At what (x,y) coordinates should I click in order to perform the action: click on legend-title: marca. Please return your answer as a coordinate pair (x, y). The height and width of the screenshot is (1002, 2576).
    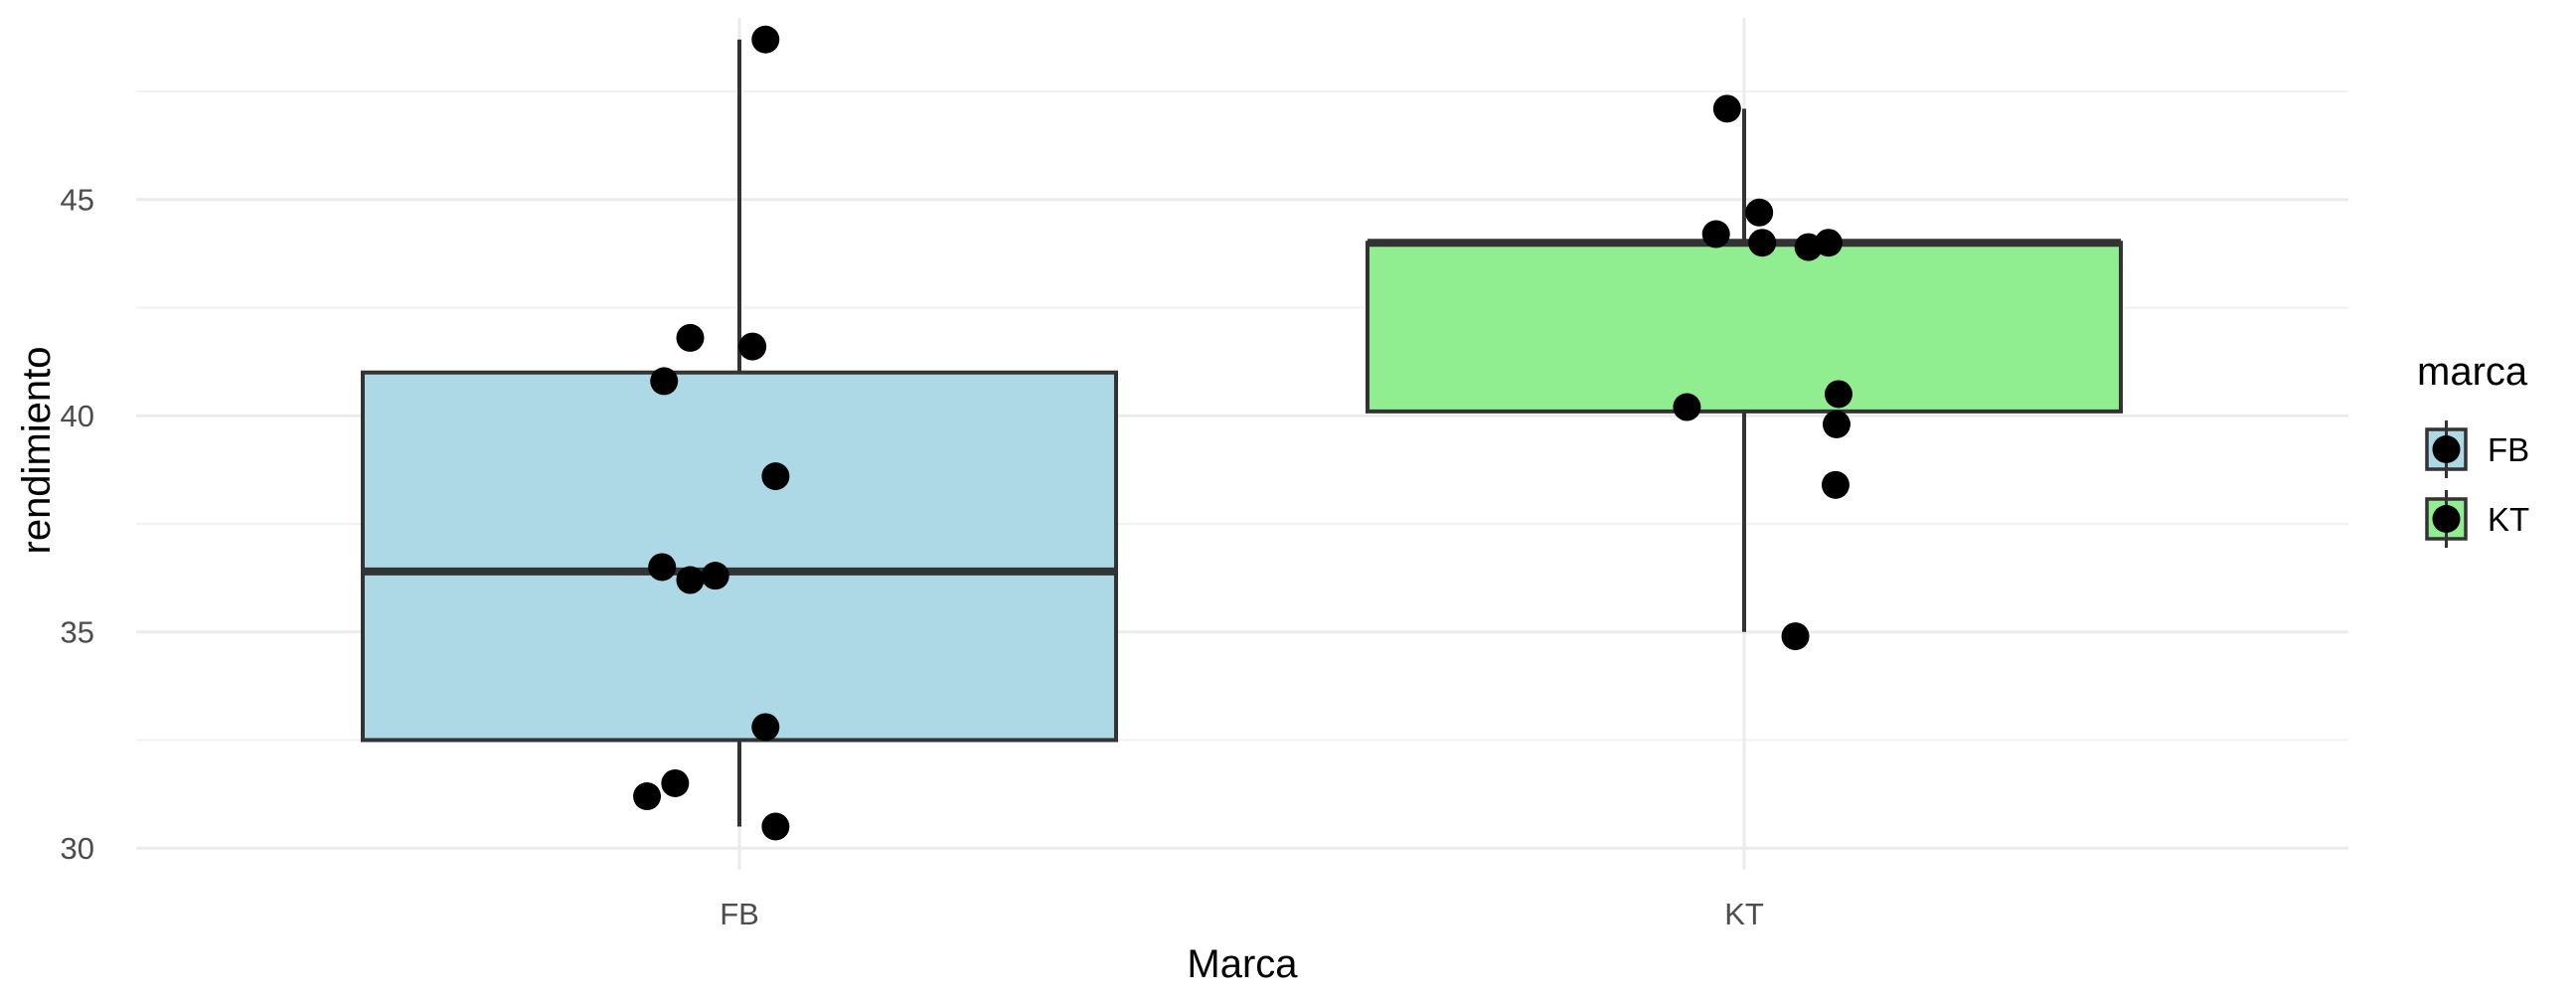
    Looking at the image, I should click on (2472, 372).